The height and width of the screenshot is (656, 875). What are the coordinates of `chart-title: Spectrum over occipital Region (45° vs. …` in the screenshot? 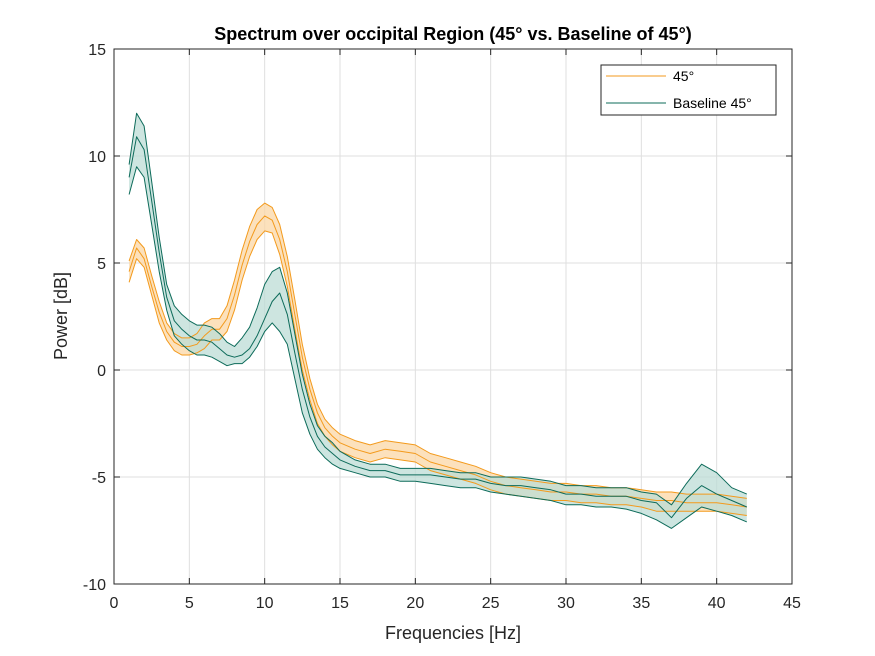 It's located at (453, 34).